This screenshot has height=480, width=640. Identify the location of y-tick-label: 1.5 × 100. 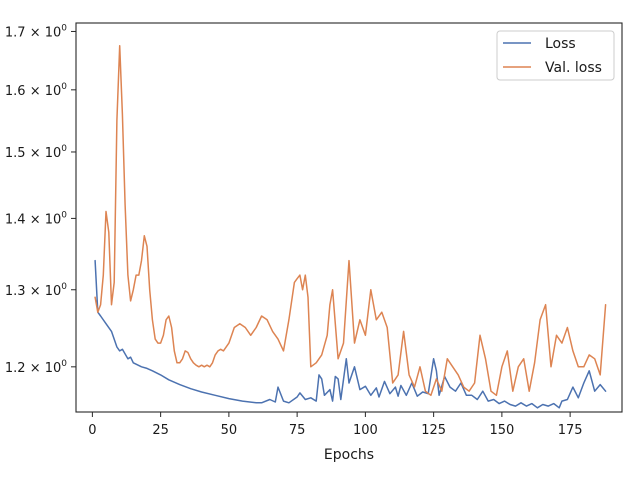
(36, 152).